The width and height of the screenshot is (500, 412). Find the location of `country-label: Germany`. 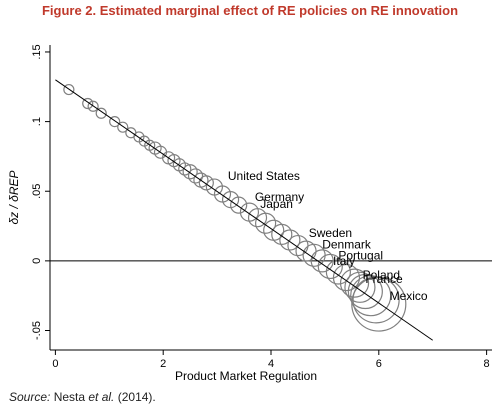

country-label: Germany is located at coordinates (279, 197).